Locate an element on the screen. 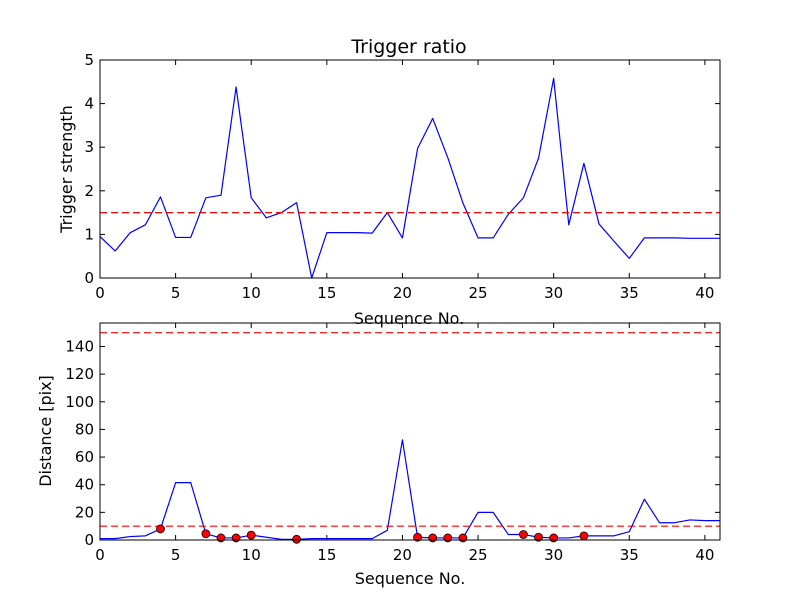 The image size is (800, 600). y-tick-label: 1 is located at coordinates (89, 234).